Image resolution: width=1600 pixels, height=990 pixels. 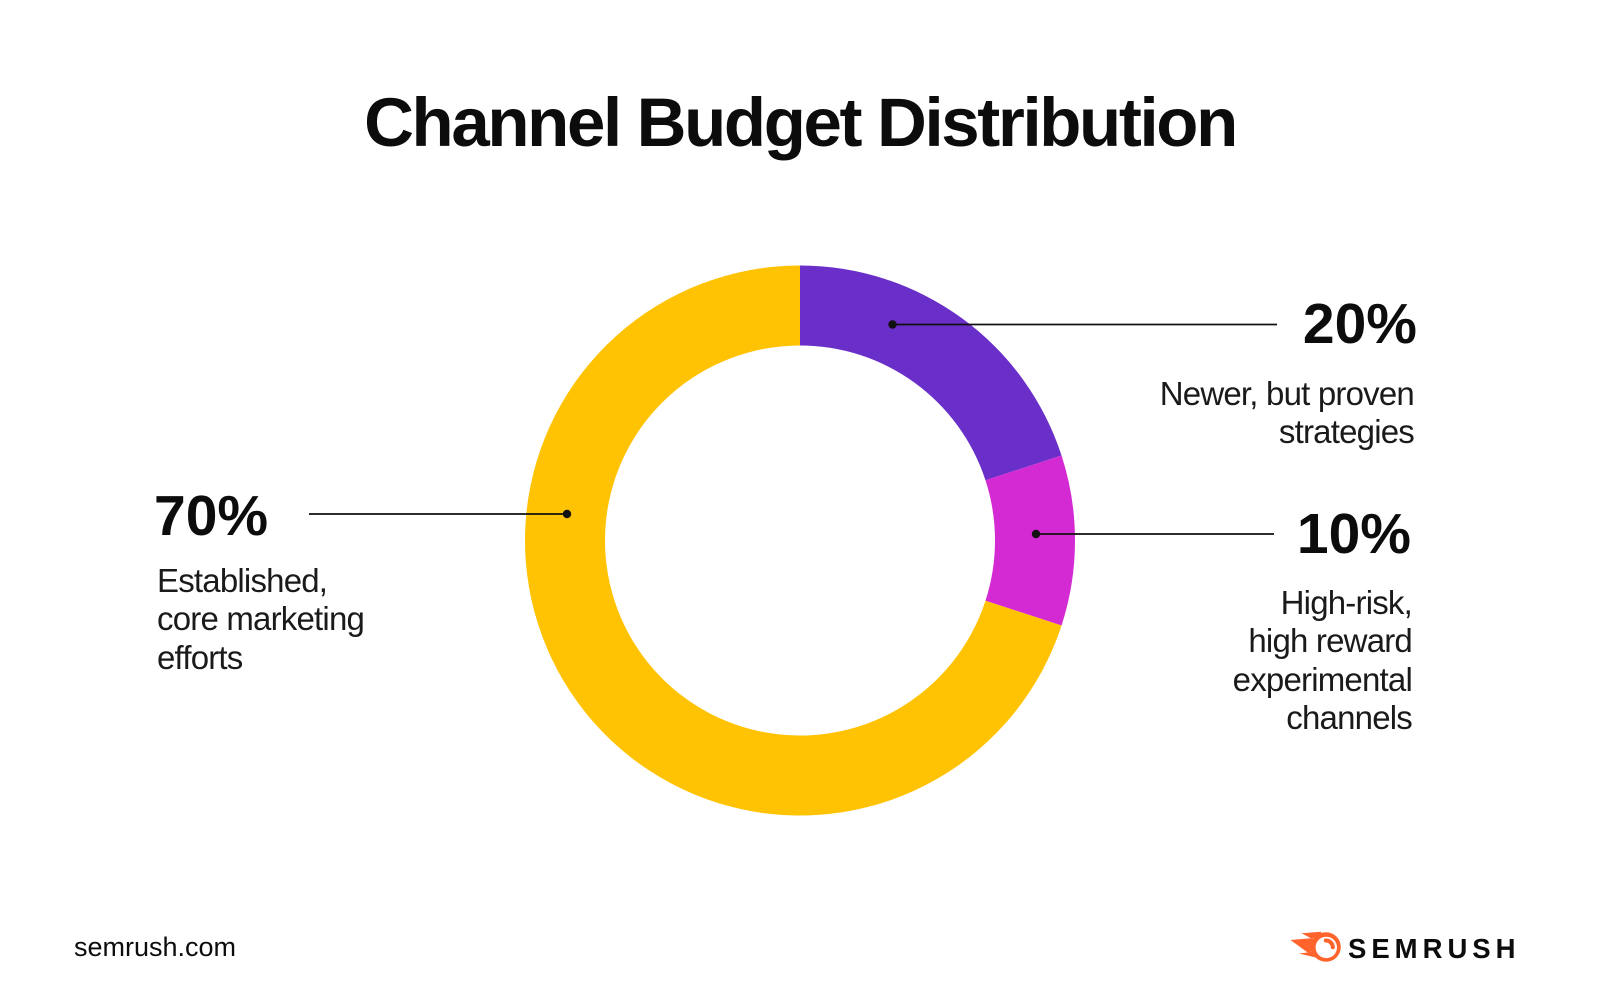 What do you see at coordinates (1431, 947) in the screenshot?
I see `svg-text: SEMRUSH` at bounding box center [1431, 947].